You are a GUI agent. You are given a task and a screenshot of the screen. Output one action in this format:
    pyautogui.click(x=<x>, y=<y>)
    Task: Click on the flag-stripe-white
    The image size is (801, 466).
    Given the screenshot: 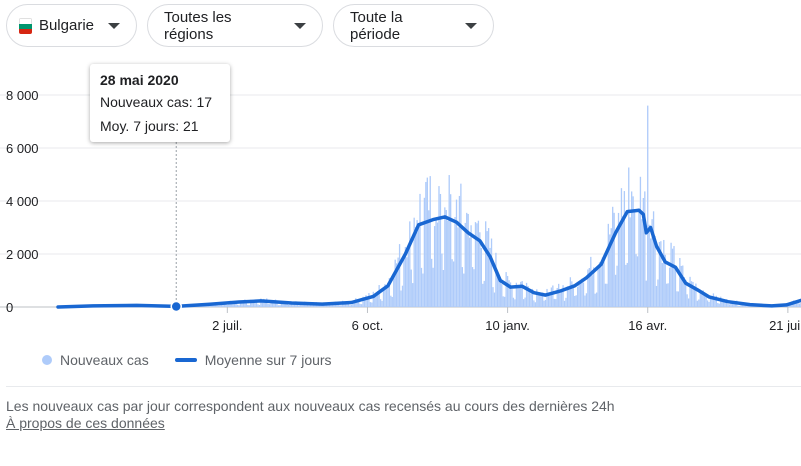 What is the action you would take?
    pyautogui.click(x=25, y=20)
    